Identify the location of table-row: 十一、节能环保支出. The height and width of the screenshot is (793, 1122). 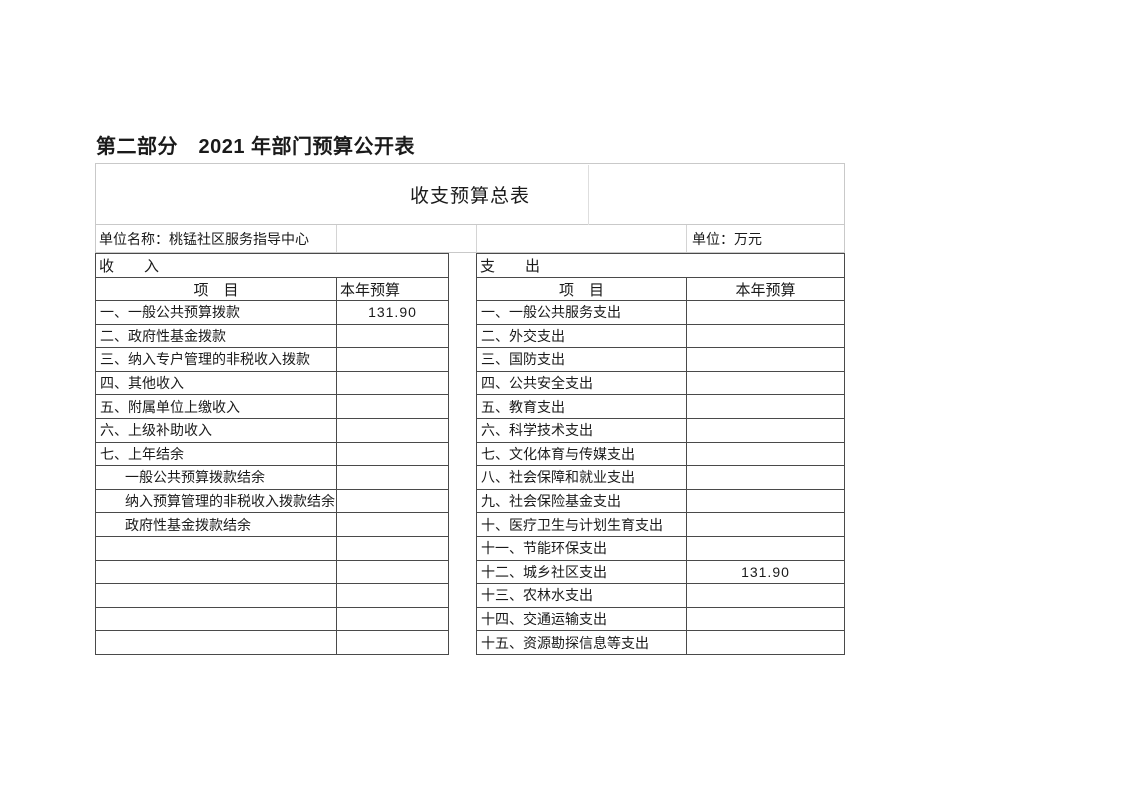
(660, 548).